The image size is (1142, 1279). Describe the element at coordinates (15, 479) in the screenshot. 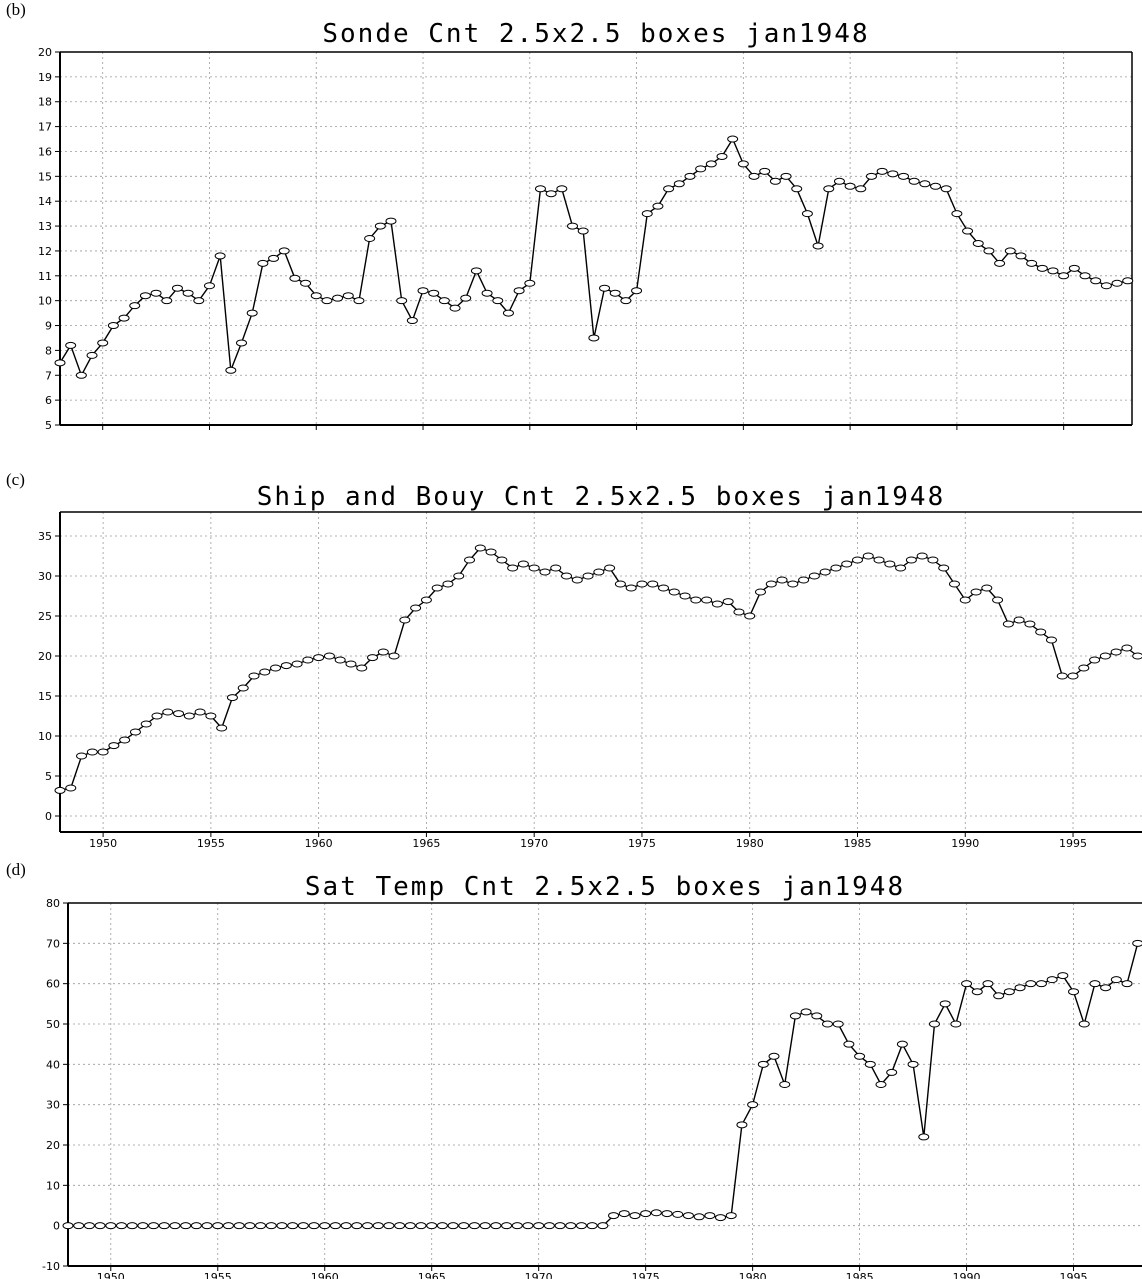

I see `panel-label-c: (c)` at that location.